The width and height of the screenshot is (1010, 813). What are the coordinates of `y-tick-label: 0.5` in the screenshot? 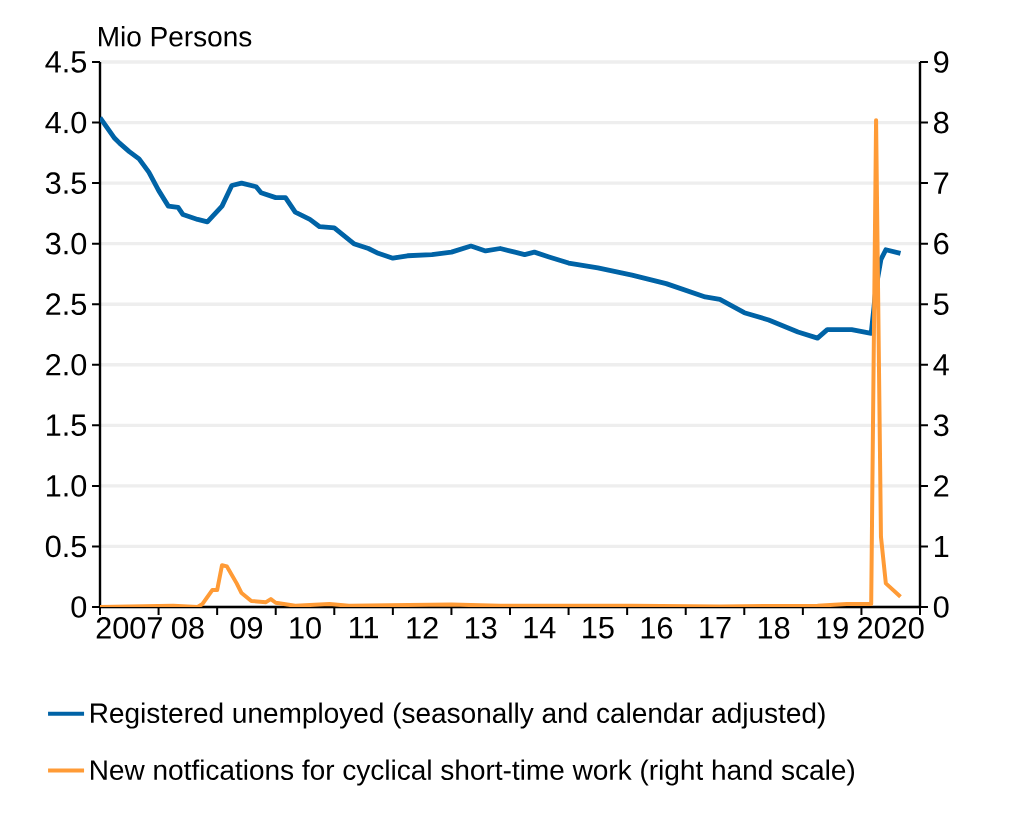 It's located at (66, 546).